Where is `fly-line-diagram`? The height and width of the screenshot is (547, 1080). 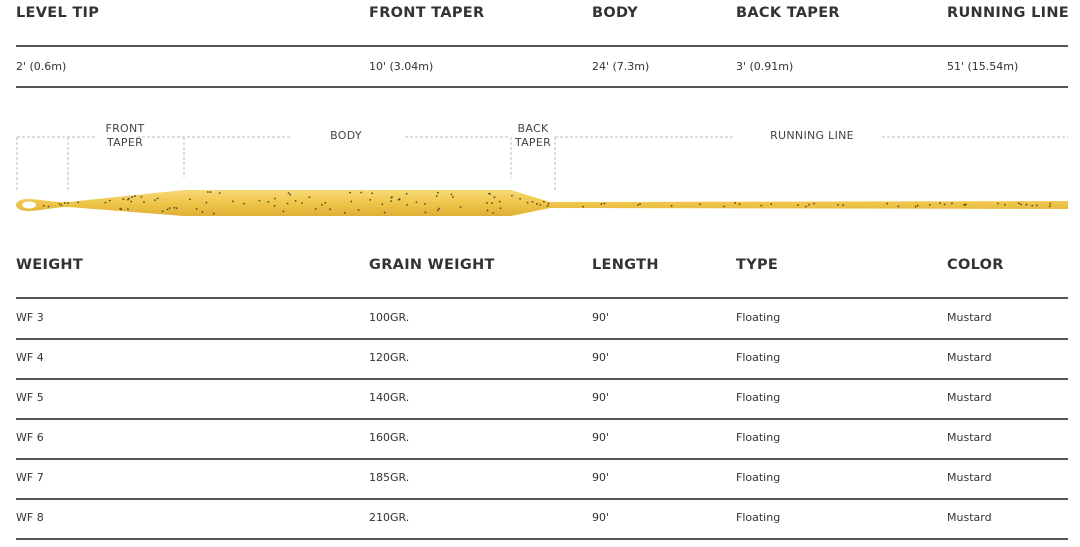
fly-line-diagram is located at coordinates (542, 176).